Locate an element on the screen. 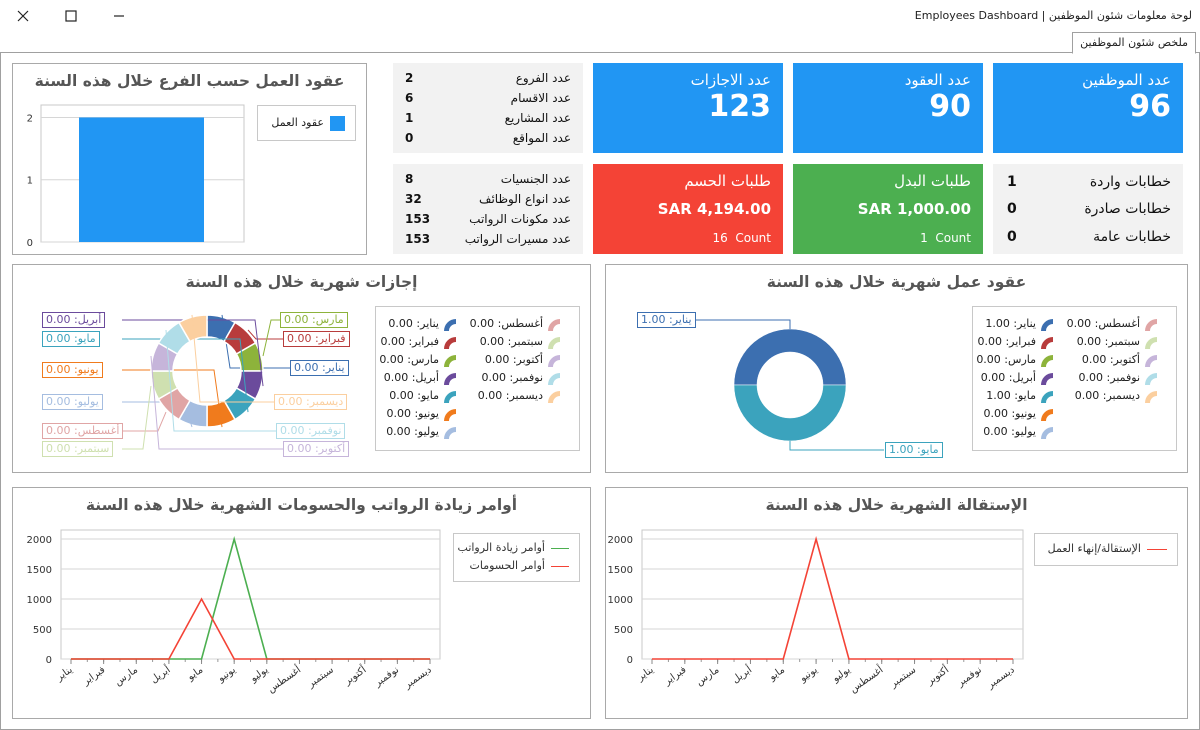 The width and height of the screenshot is (1200, 730). contract-legend-item: يناير: 1.00 is located at coordinates (1013, 325).